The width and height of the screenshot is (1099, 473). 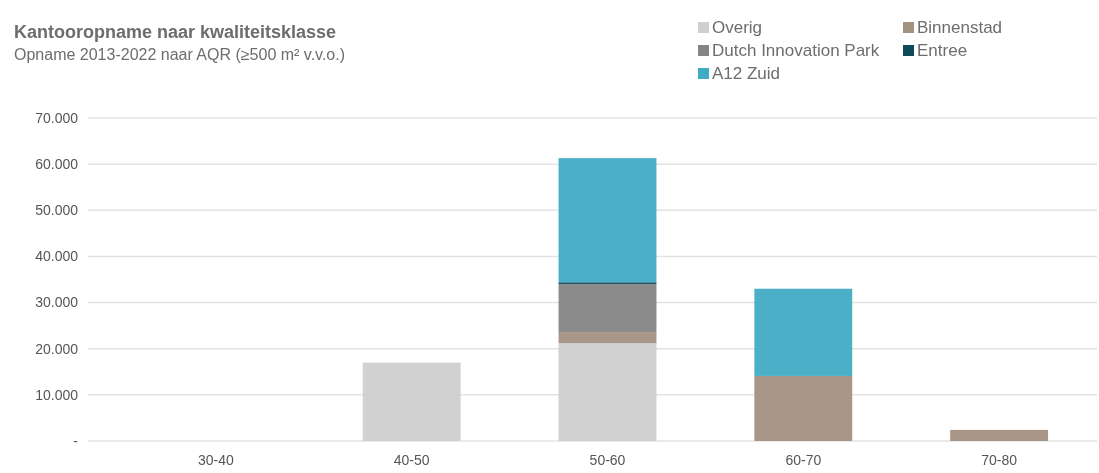 What do you see at coordinates (175, 32) in the screenshot?
I see `chart-title: Kantooropname naar kwaliteitsklasse` at bounding box center [175, 32].